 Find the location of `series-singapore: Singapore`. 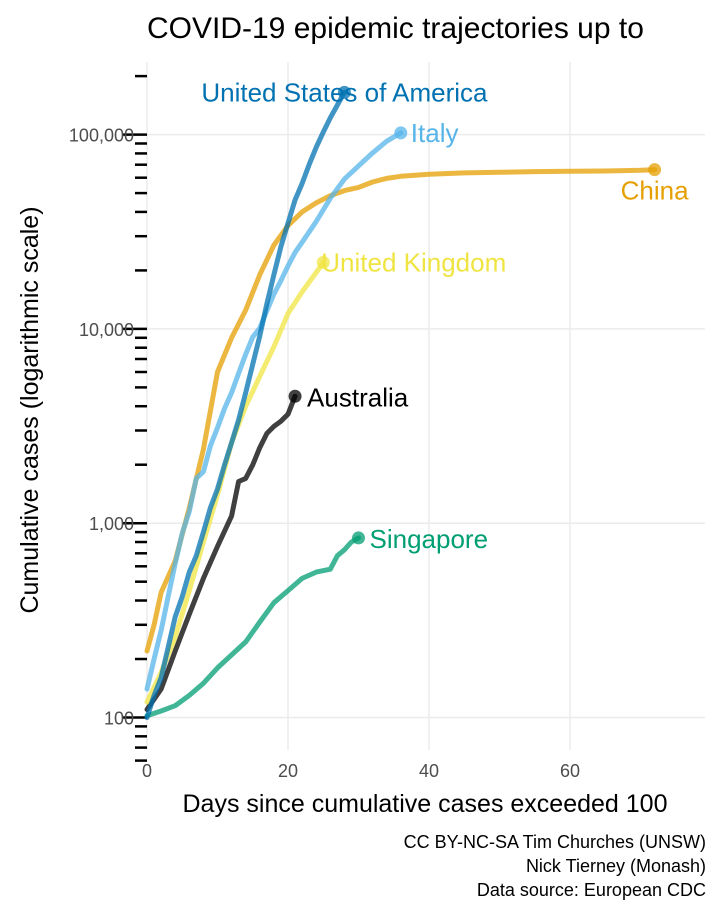

series-singapore: Singapore is located at coordinates (316, 621).